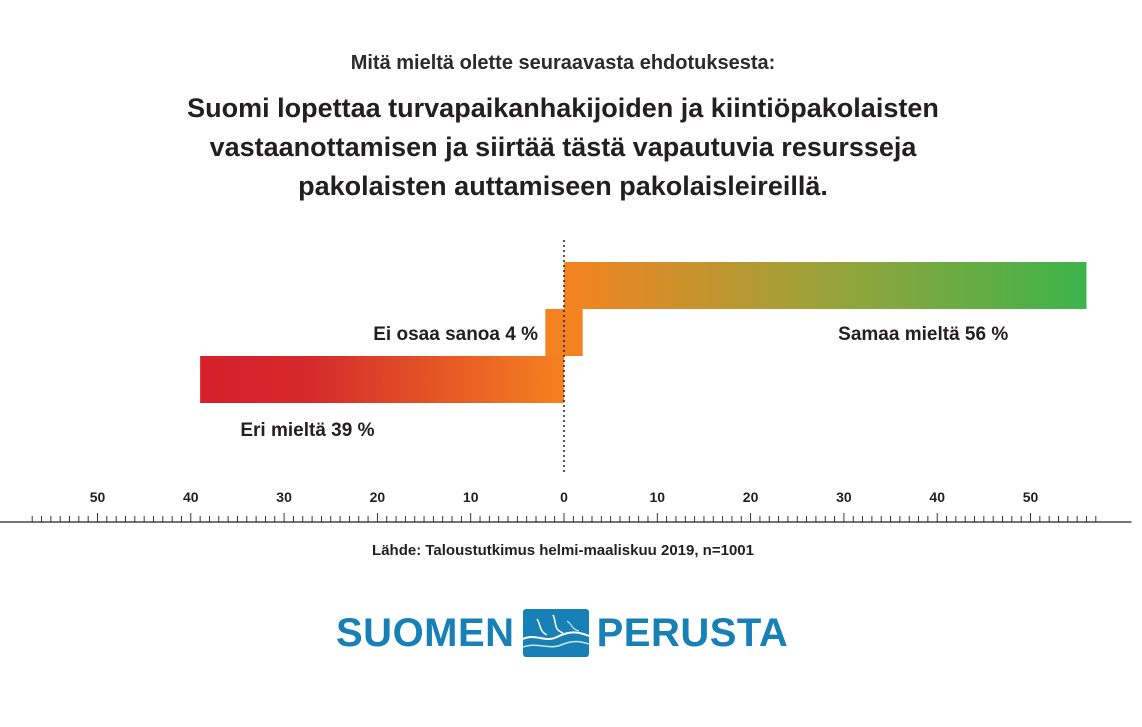  Describe the element at coordinates (555, 633) in the screenshot. I see `wave-square-icon` at that location.